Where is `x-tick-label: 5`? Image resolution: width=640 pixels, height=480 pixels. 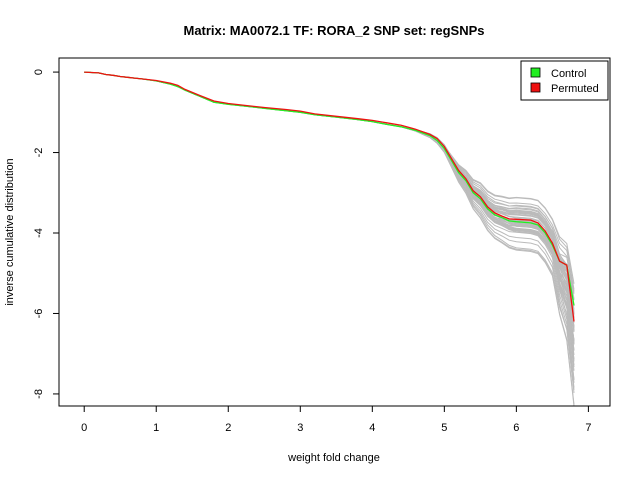 x-tick-label: 5 is located at coordinates (444, 428).